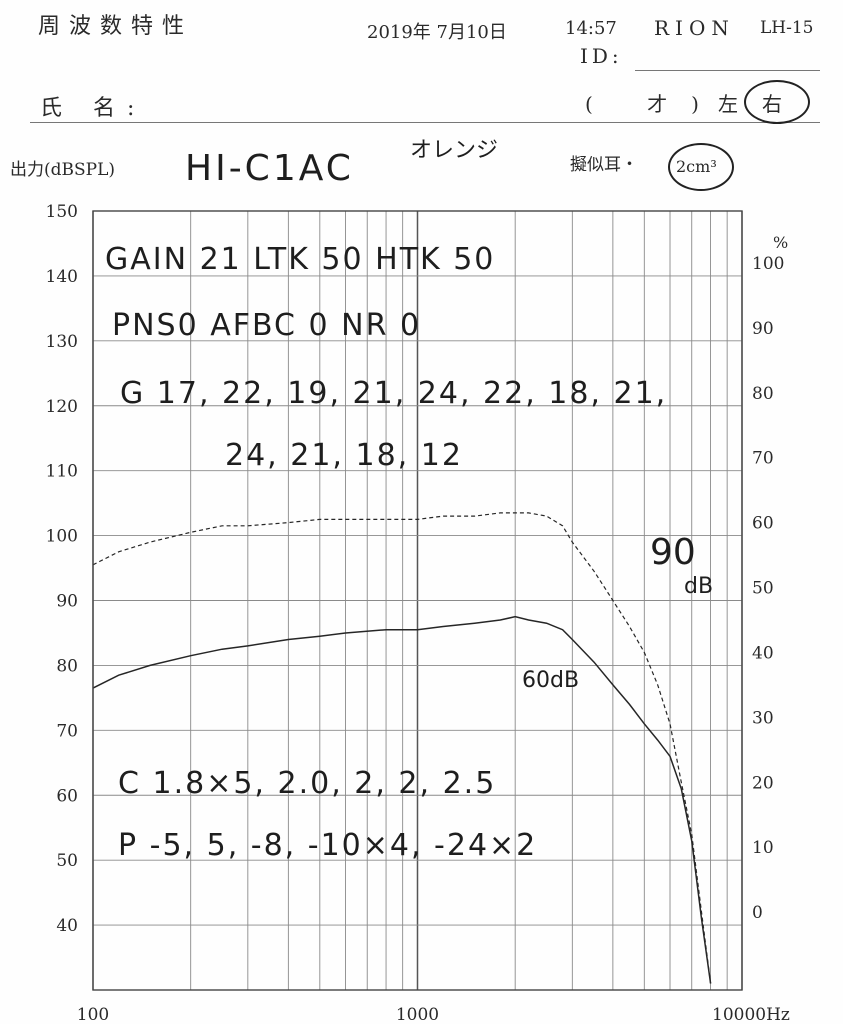  I want to click on x-axis-ticks: 100 1000 10000Hz, so click(433, 1014).